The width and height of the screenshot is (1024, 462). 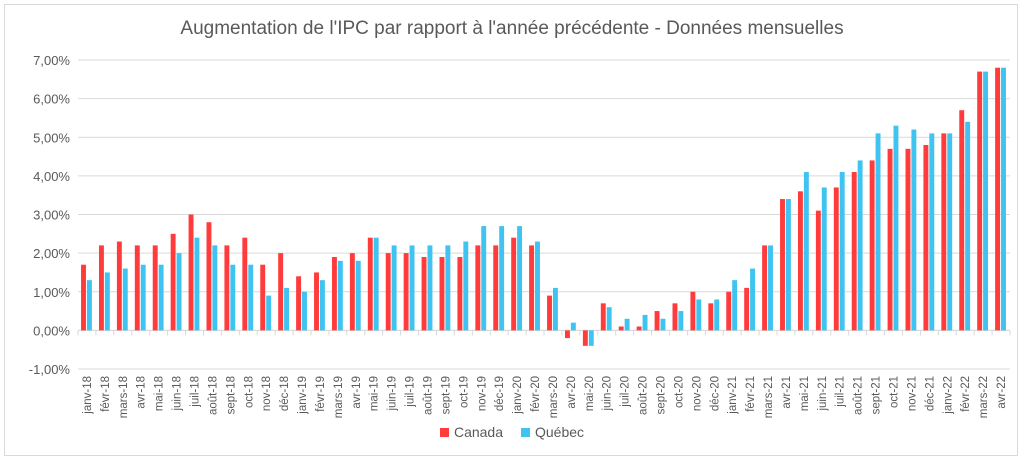 I want to click on x-tick-label: juin-19, so click(x=393, y=394).